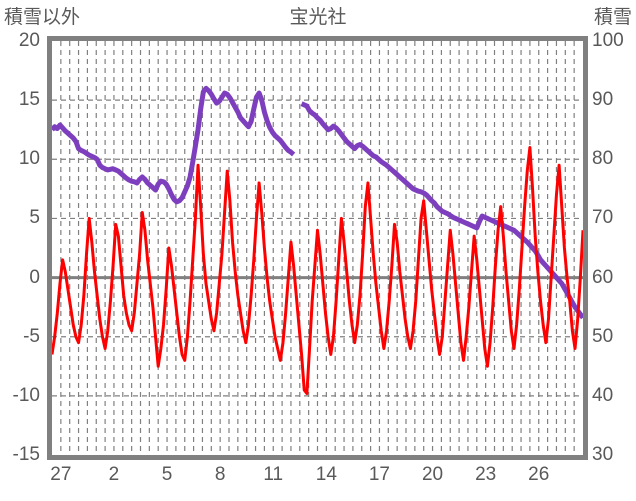 Image resolution: width=636 pixels, height=501 pixels. I want to click on y-tick-left: 5, so click(34, 218).